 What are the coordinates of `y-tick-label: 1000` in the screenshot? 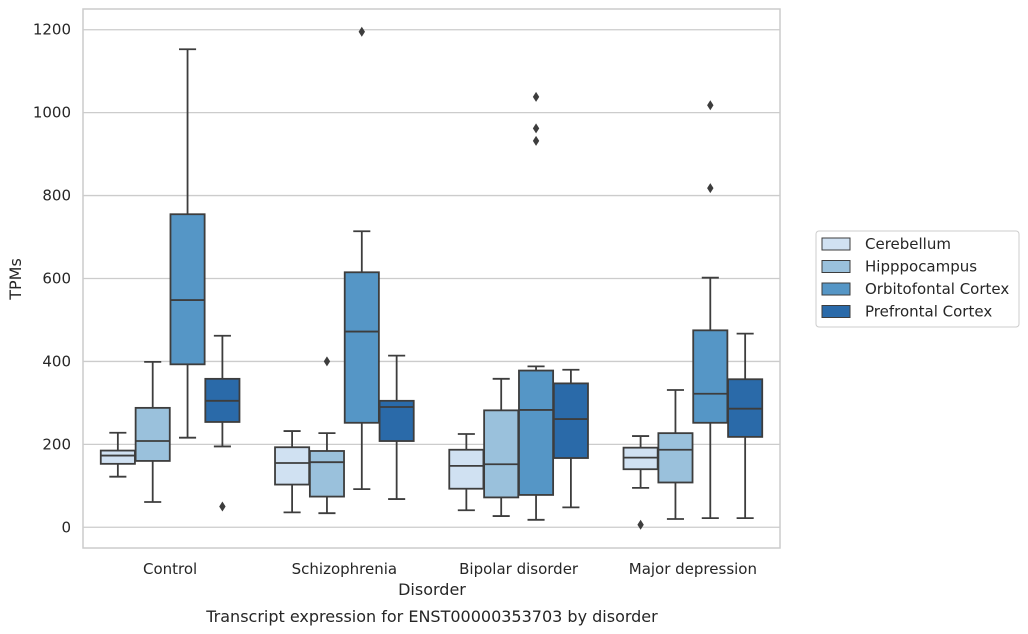 It's located at (52, 113).